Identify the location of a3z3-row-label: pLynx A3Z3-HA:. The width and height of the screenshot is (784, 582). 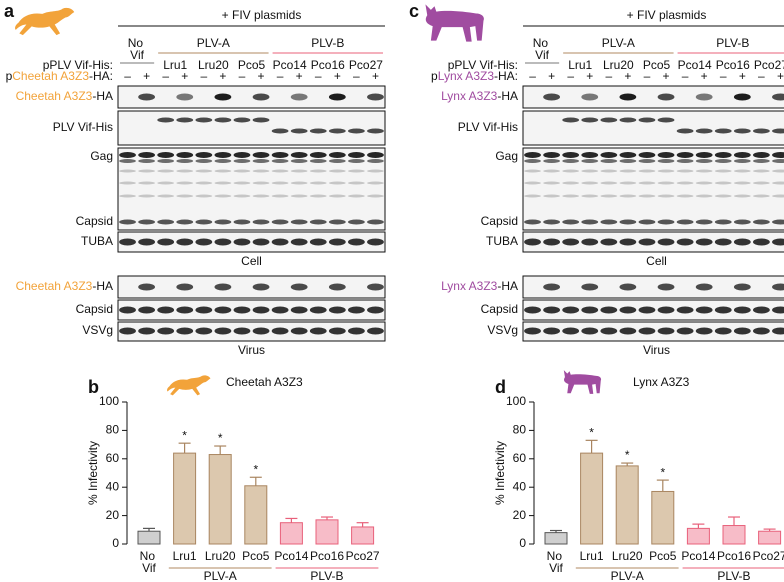
(474, 76).